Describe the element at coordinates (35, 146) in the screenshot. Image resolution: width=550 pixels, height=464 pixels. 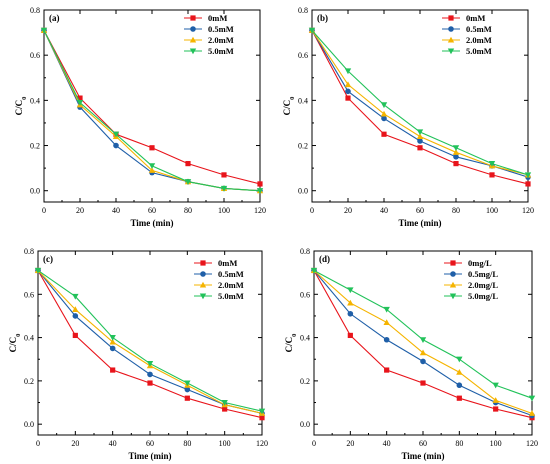
I see `y-tick-label: 0.2` at that location.